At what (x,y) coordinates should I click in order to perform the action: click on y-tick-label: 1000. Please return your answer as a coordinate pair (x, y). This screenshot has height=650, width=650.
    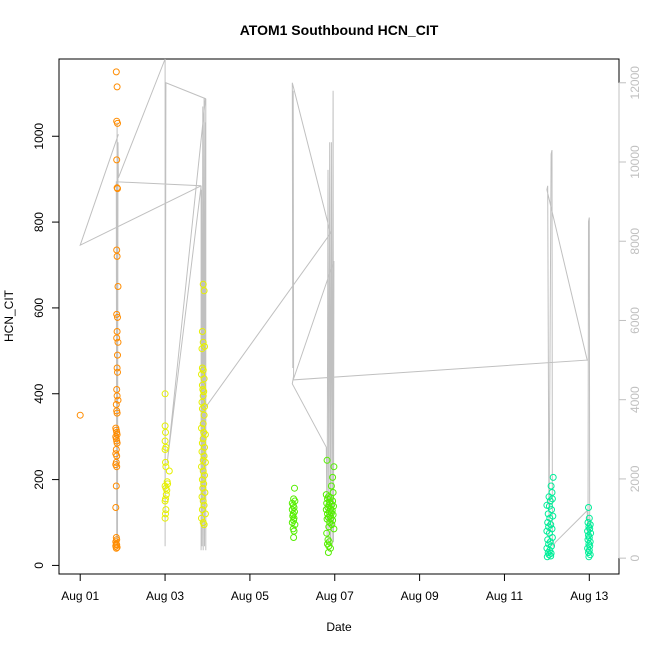
    Looking at the image, I should click on (39, 136).